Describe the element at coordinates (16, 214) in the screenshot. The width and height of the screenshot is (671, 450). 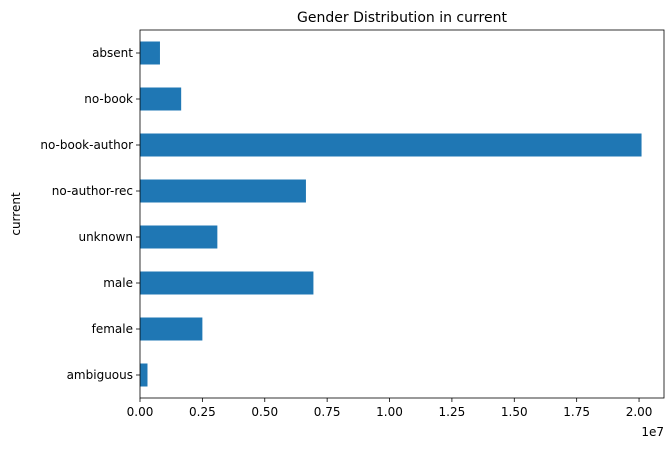
I see `y-axis-label: current` at that location.